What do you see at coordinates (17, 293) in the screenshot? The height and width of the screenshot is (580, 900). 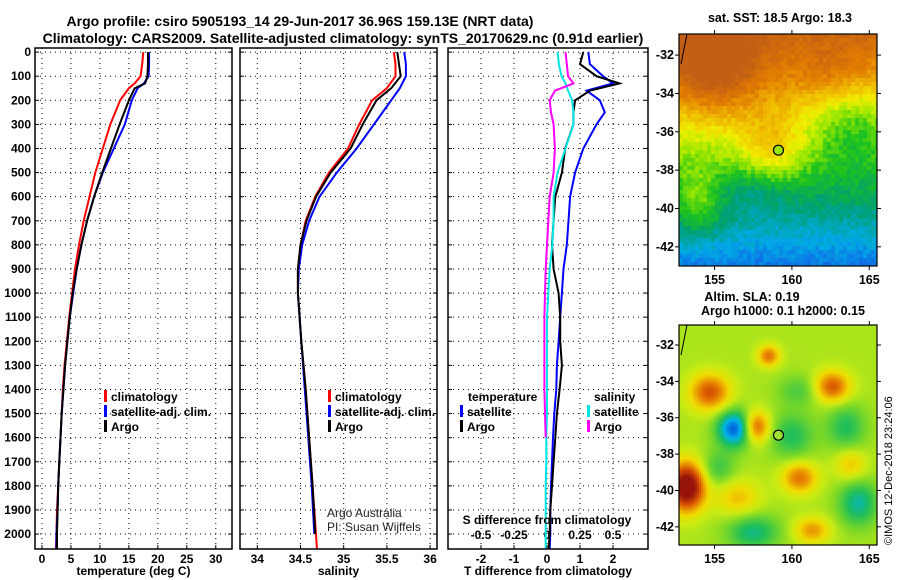 I see `depth-tick-label: 1000` at bounding box center [17, 293].